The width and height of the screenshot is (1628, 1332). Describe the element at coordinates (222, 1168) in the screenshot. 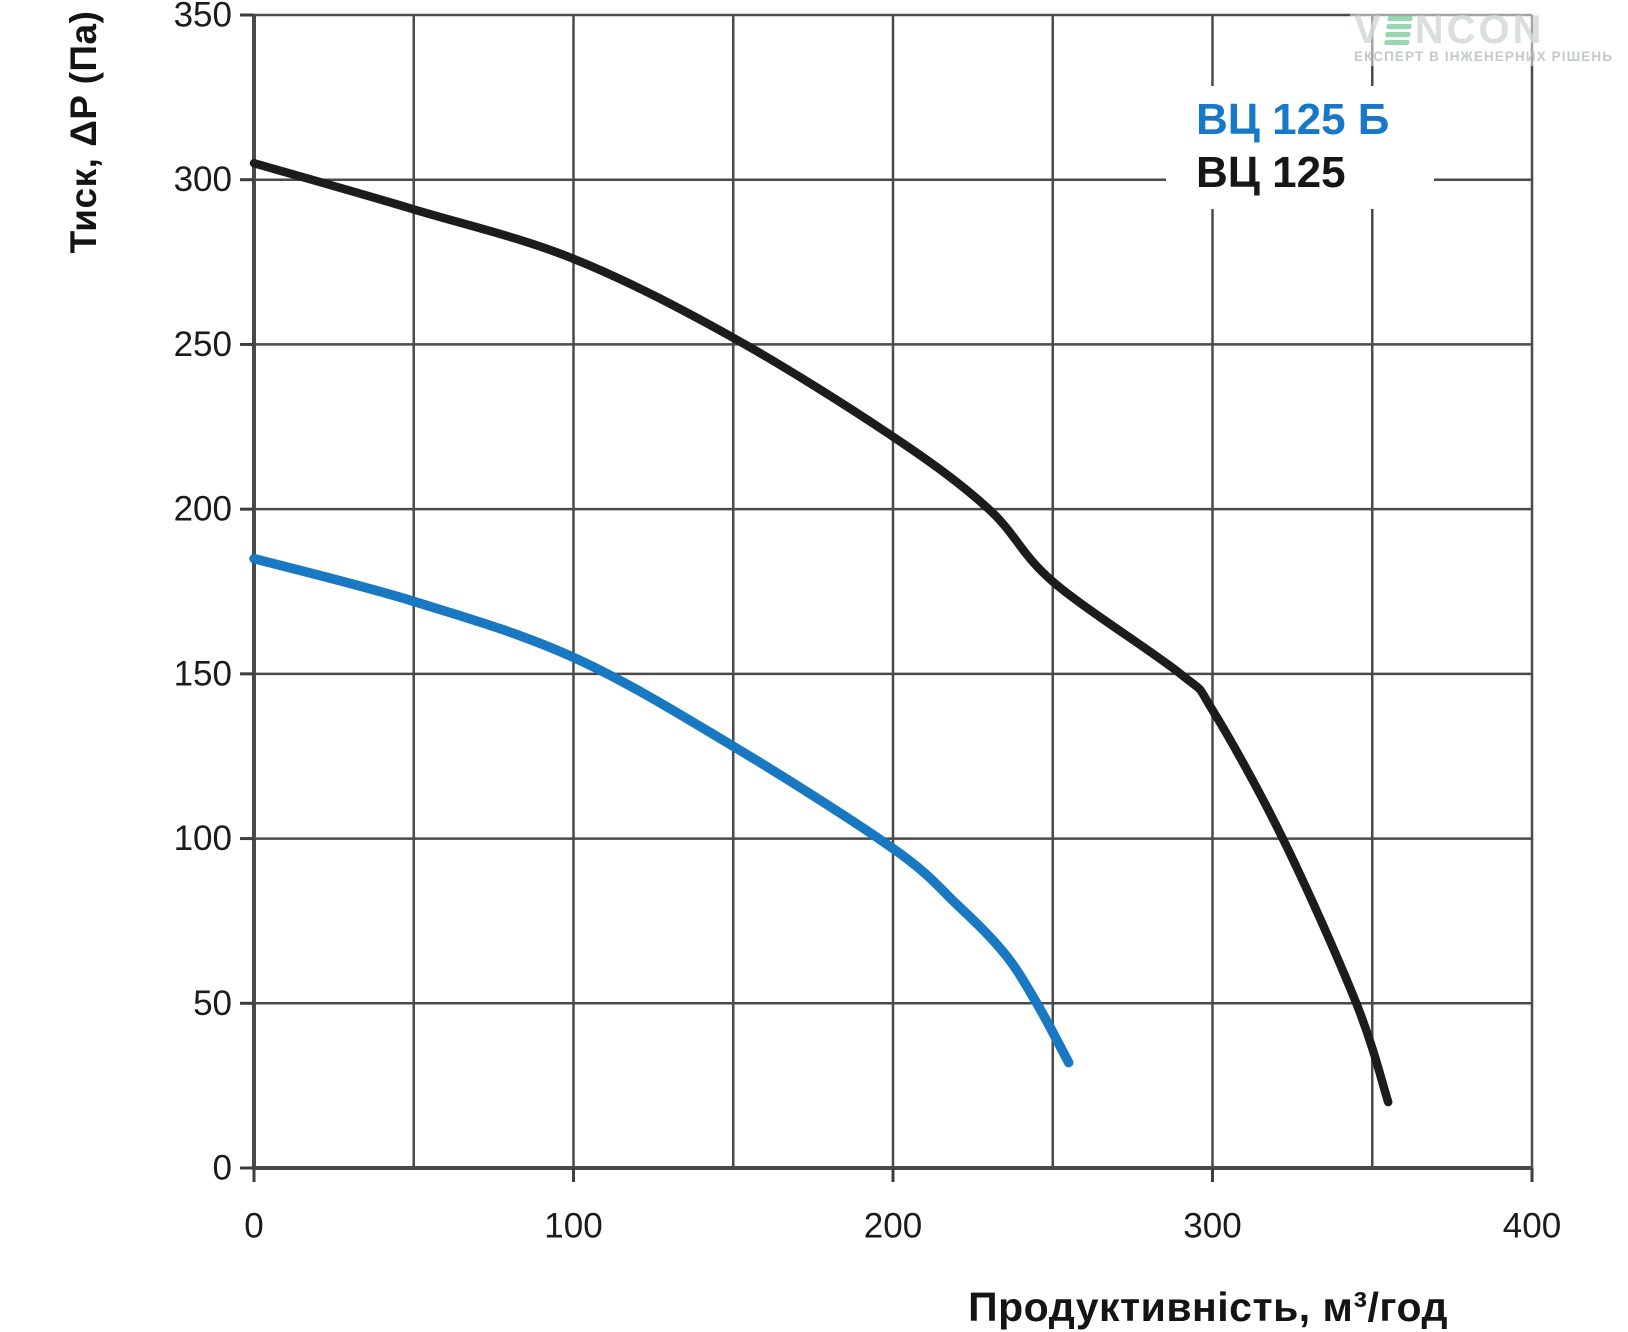

I see `y-tick-label: 0` at that location.